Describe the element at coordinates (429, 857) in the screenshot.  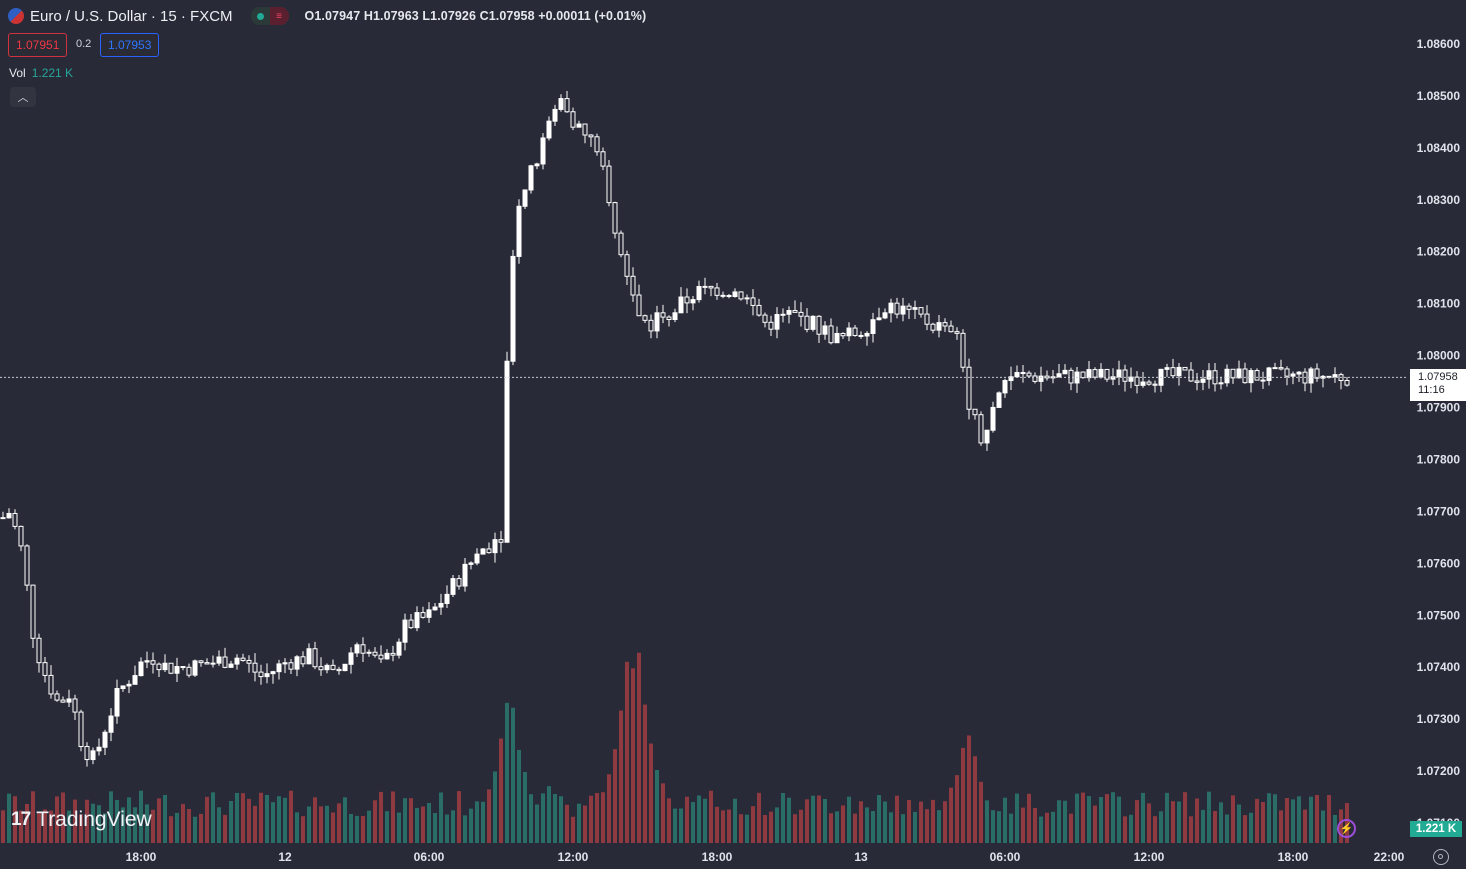
I see `time-tick-label: 06:00` at that location.